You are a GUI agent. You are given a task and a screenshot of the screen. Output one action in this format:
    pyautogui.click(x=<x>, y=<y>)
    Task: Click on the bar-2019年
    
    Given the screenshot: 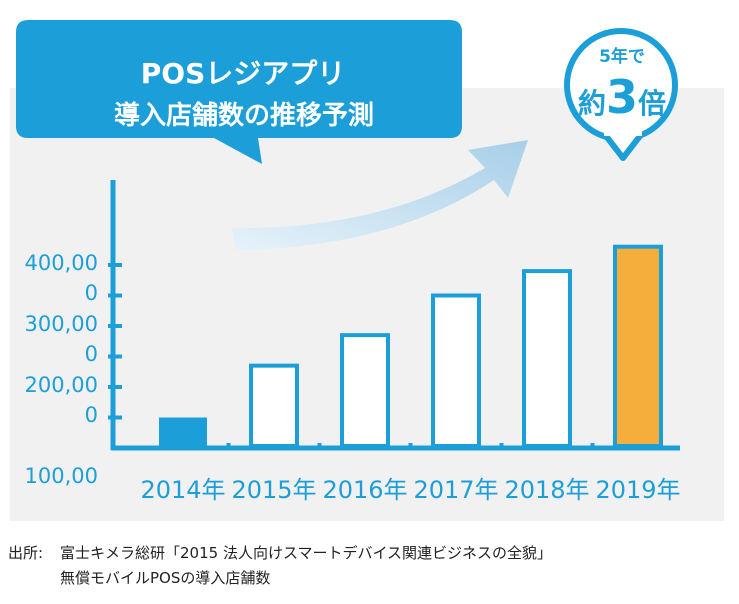 What is the action you would take?
    pyautogui.click(x=638, y=346)
    